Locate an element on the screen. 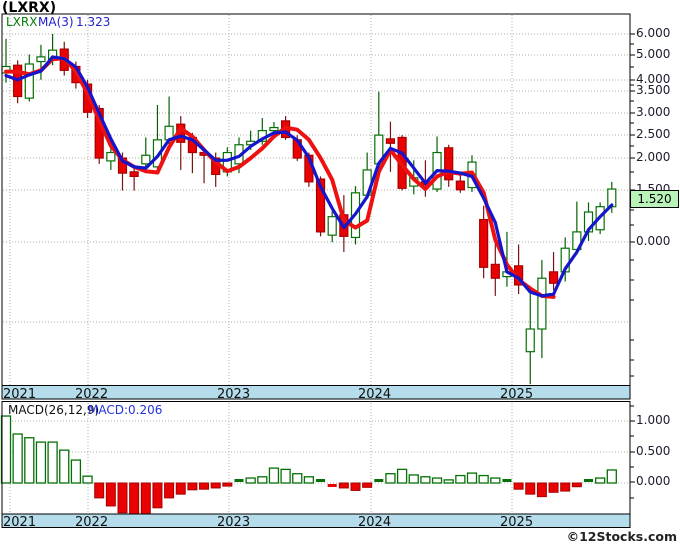 This screenshot has width=680, height=546. legend-symbol: LXRX is located at coordinates (22, 22).